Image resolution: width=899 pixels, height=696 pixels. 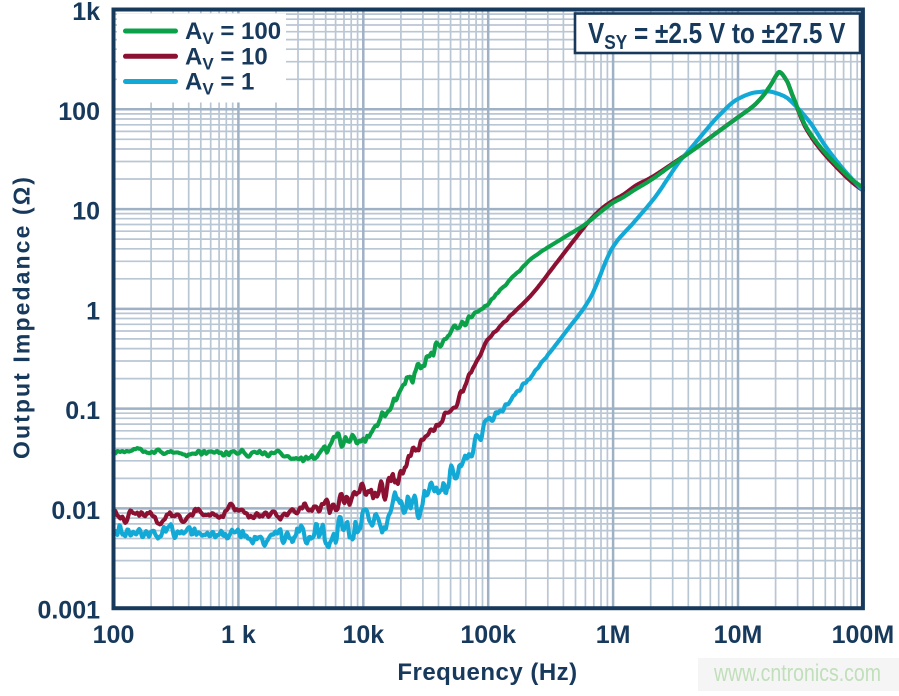 What do you see at coordinates (86, 212) in the screenshot?
I see `svg-text: 10` at bounding box center [86, 212].